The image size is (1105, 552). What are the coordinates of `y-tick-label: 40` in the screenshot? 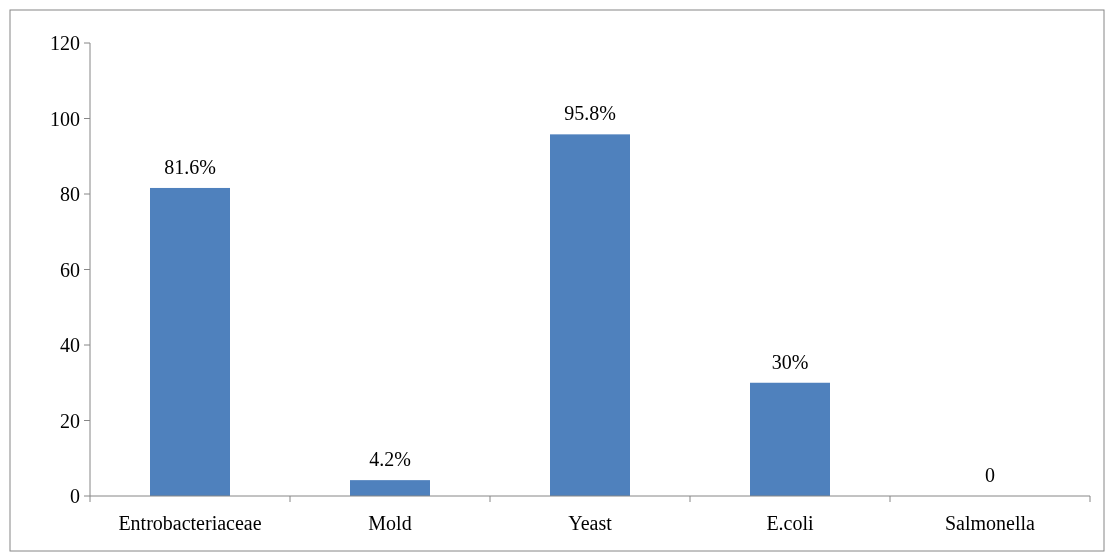 It's located at (70, 345).